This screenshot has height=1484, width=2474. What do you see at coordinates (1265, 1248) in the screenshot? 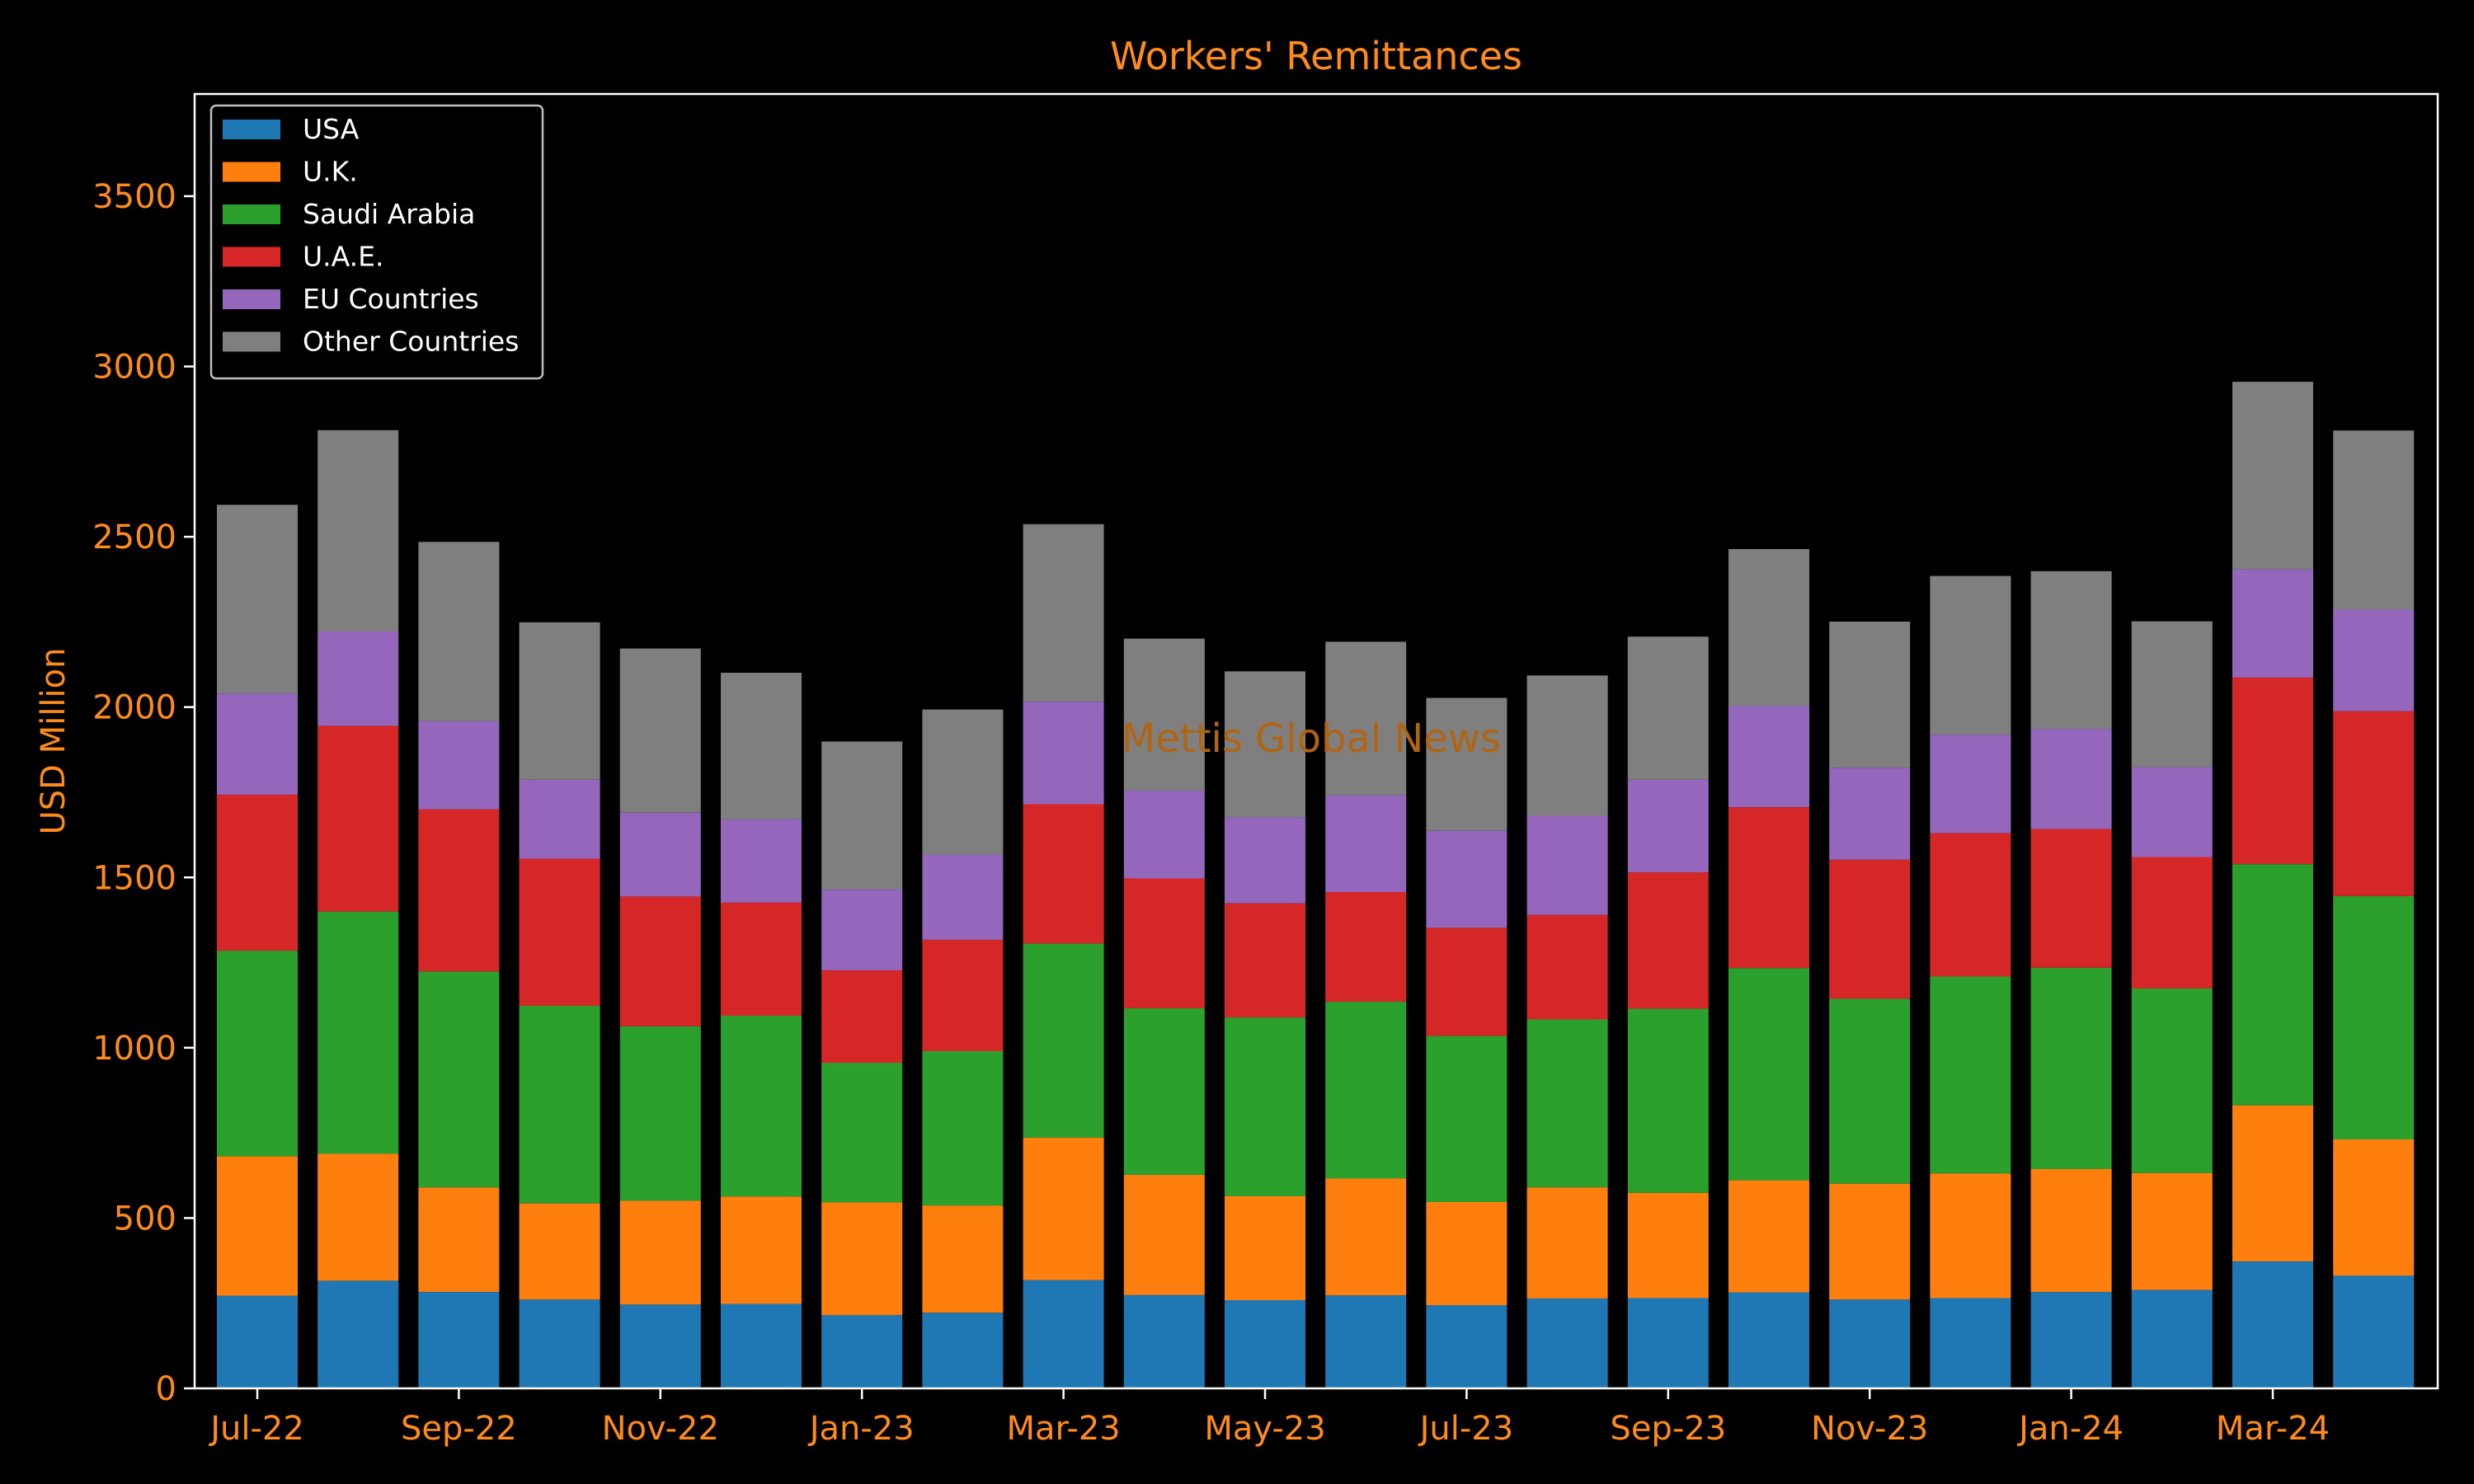
I see `bar-u-k--may-23` at bounding box center [1265, 1248].